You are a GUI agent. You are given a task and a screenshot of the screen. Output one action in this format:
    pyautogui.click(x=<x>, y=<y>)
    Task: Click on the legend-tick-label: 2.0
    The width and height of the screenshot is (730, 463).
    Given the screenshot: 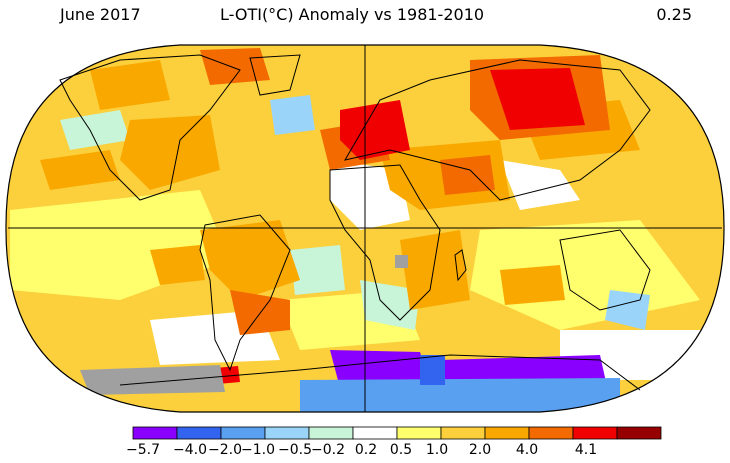 What is the action you would take?
    pyautogui.click(x=480, y=450)
    